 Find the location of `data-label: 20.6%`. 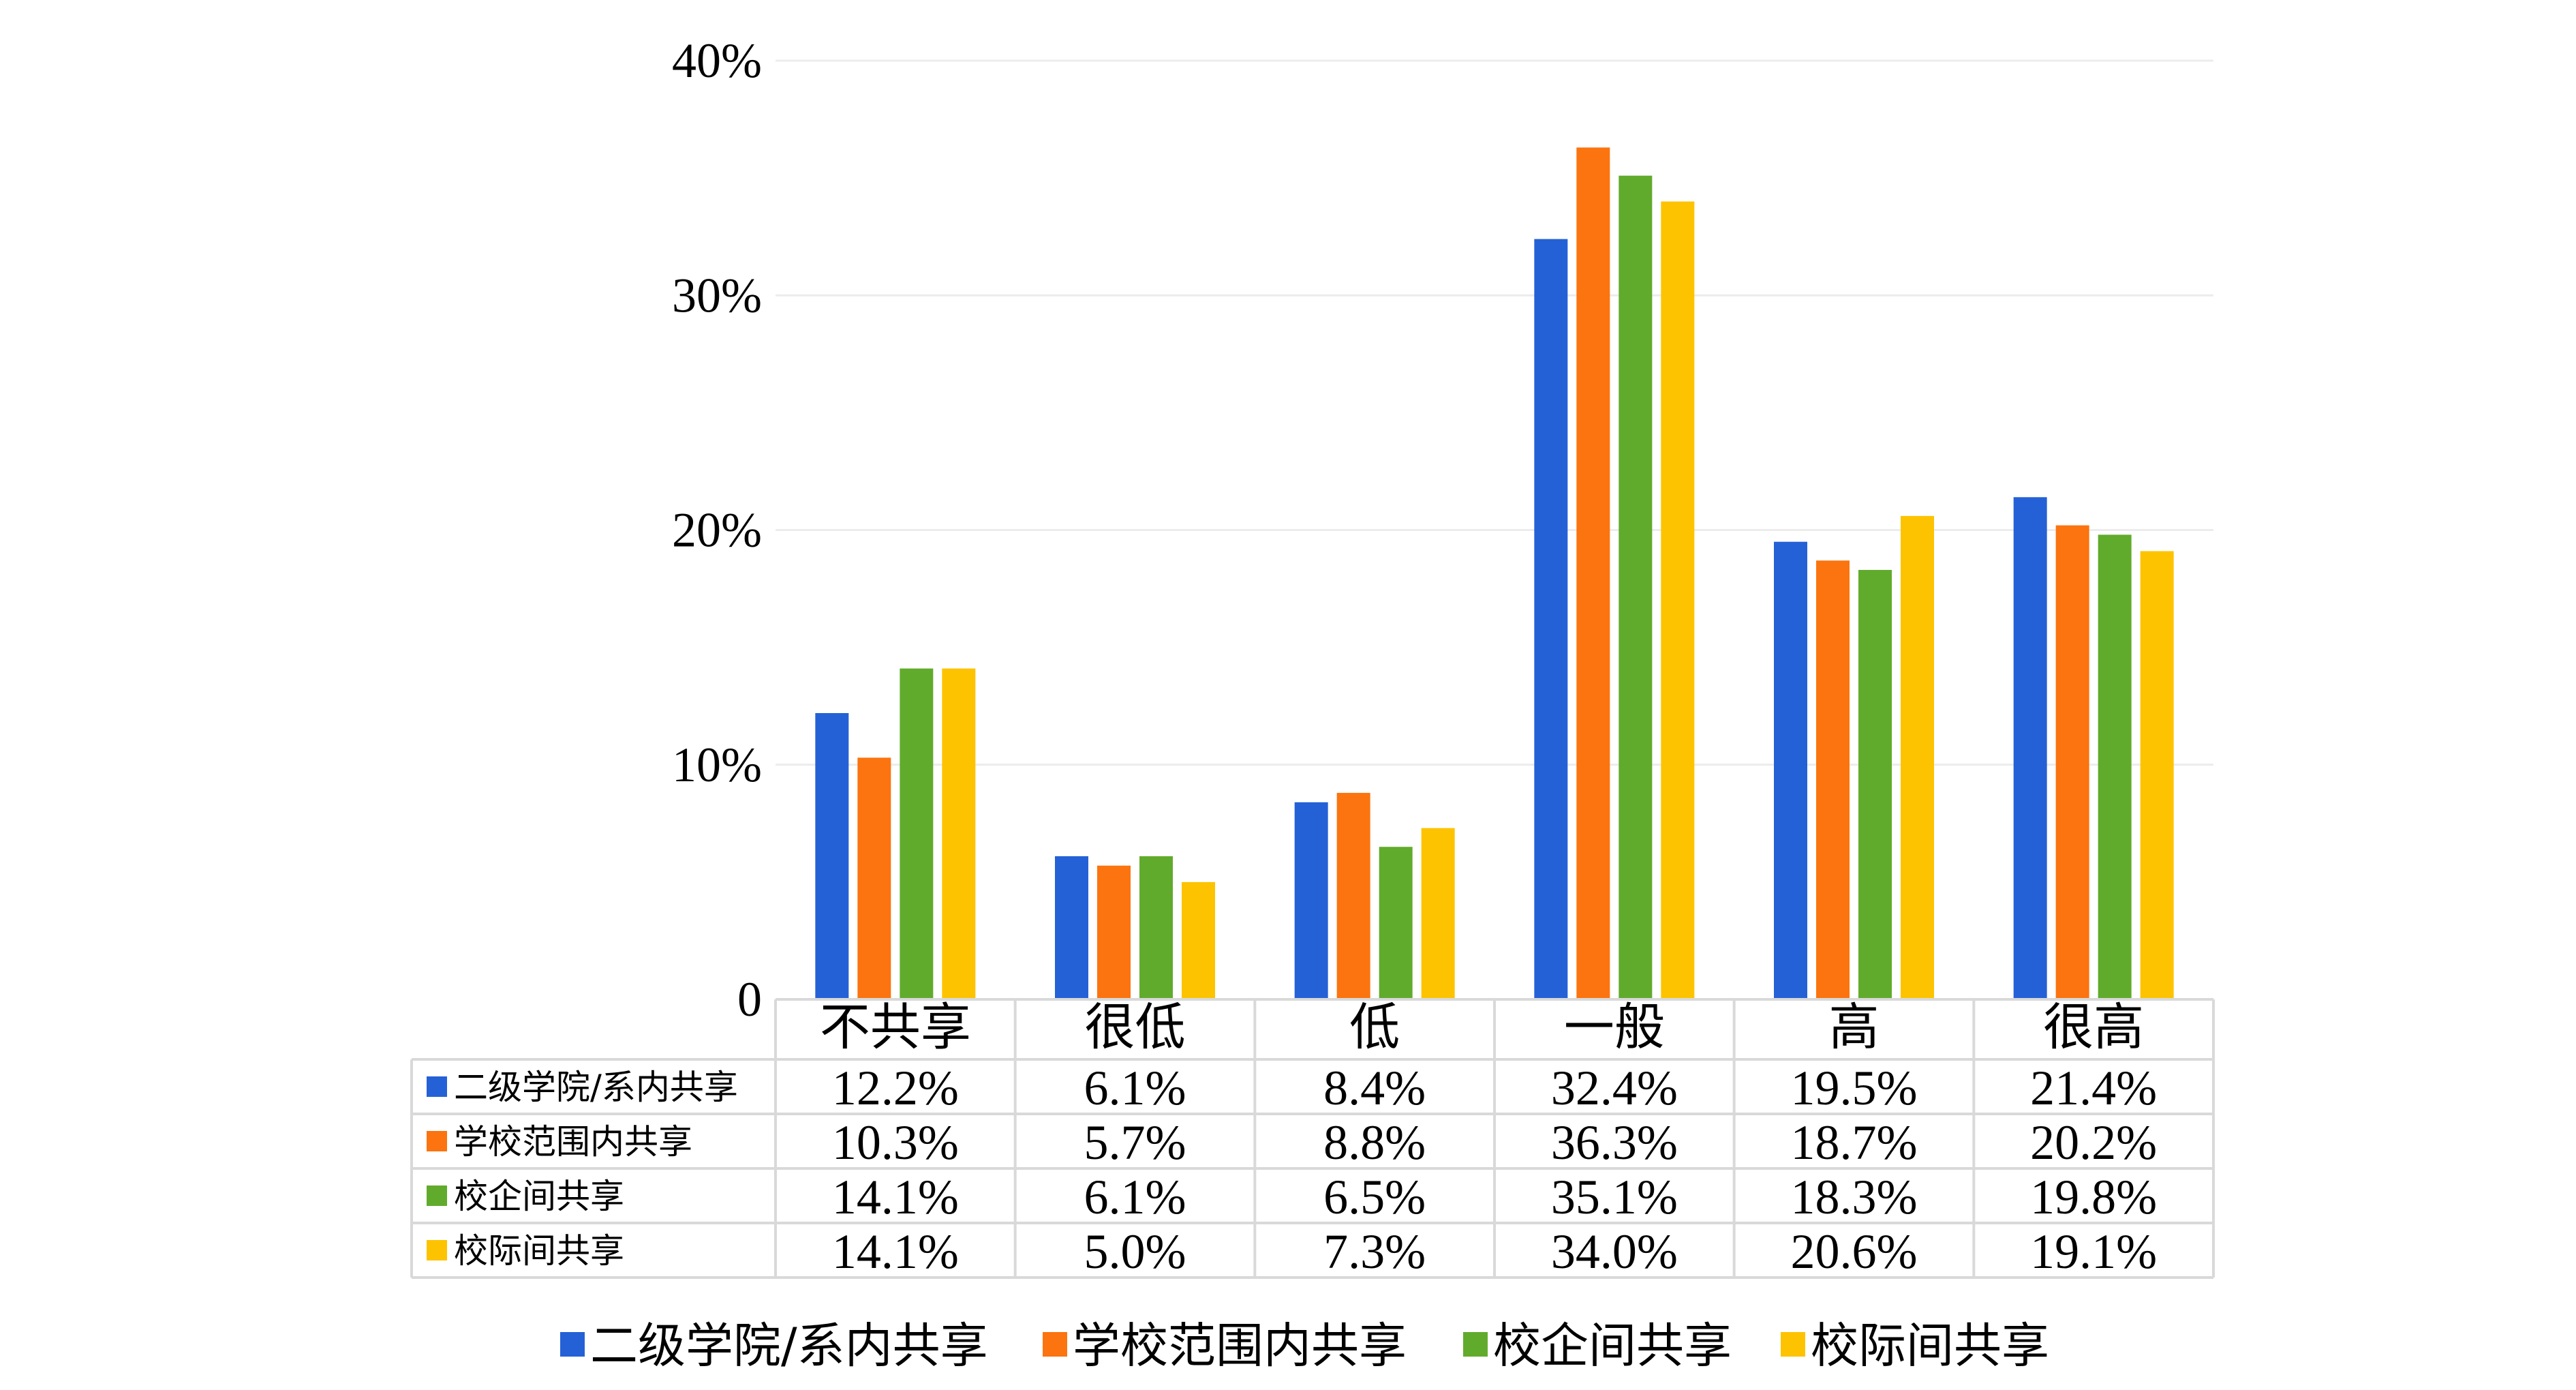

data-label: 20.6% is located at coordinates (1854, 1251).